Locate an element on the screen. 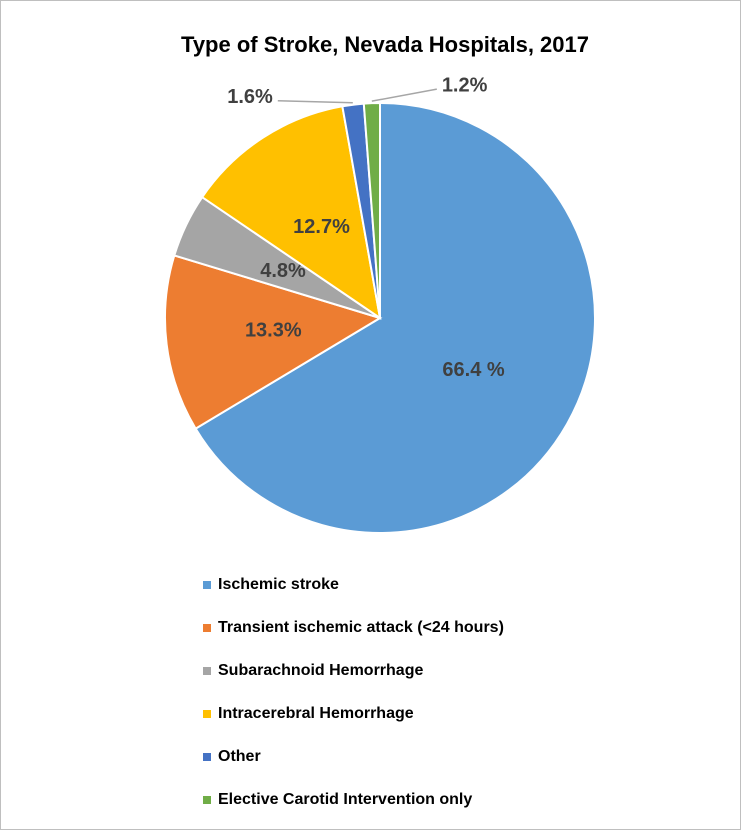 The height and width of the screenshot is (830, 741). legend-label: Subarachnoid Hemorrhage is located at coordinates (320, 670).